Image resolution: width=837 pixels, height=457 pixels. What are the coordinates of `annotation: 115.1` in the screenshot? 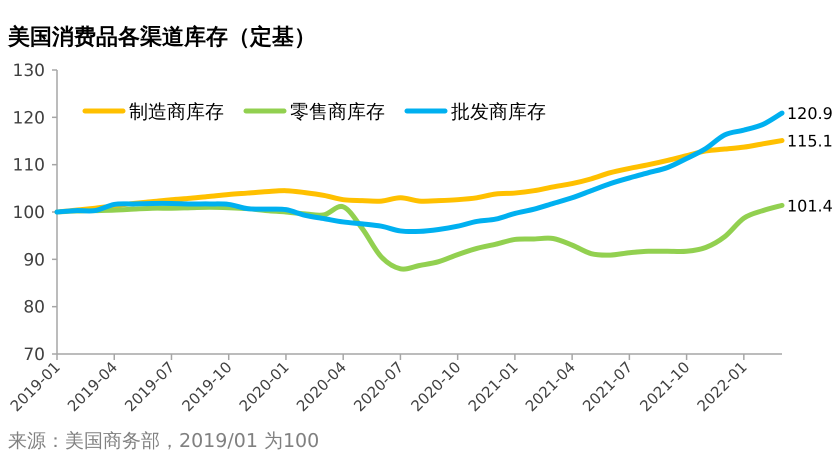 It's located at (810, 141).